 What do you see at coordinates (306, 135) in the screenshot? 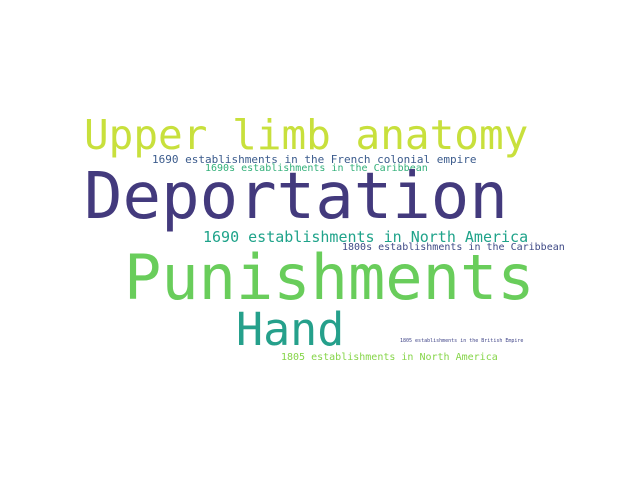
I see `word-upper-limb-anatomy: Upper limb anatomy` at bounding box center [306, 135].